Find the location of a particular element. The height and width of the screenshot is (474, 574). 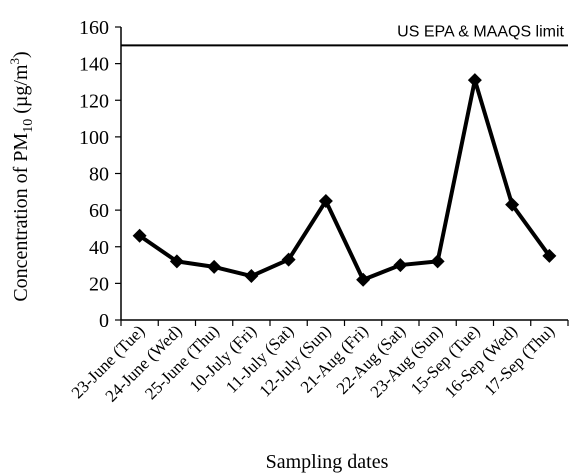

x-axis-title: Sampling dates is located at coordinates (327, 462).